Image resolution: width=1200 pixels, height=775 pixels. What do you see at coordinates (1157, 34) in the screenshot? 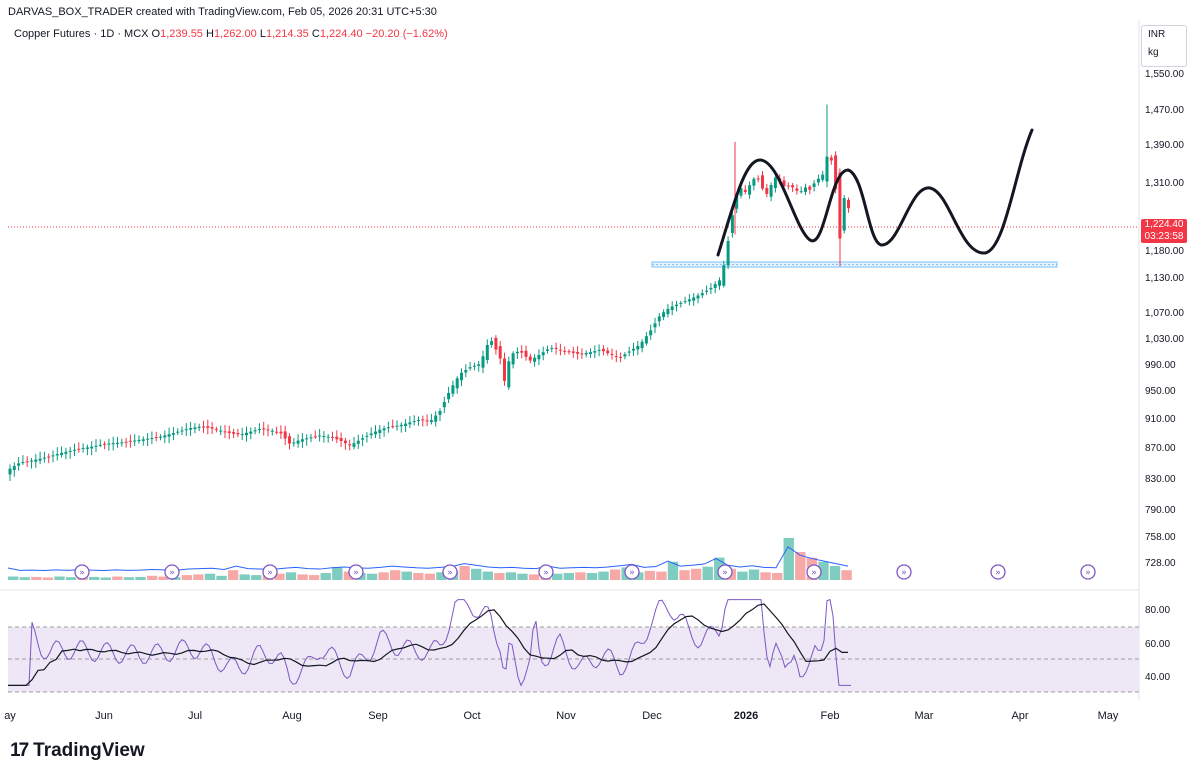
I see `currency-label: INR` at bounding box center [1157, 34].